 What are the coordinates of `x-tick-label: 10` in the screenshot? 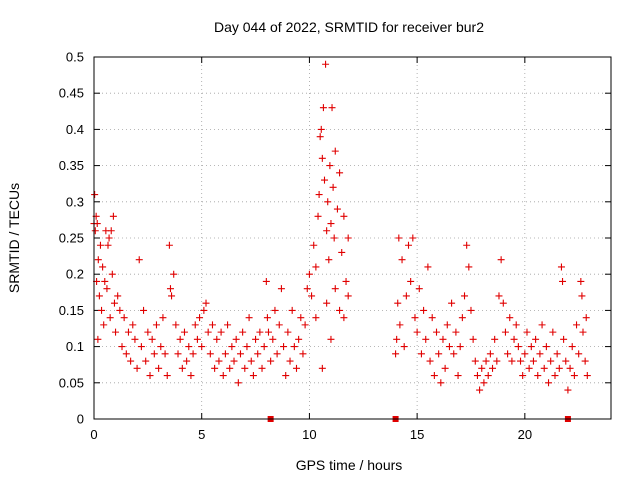 It's located at (309, 434).